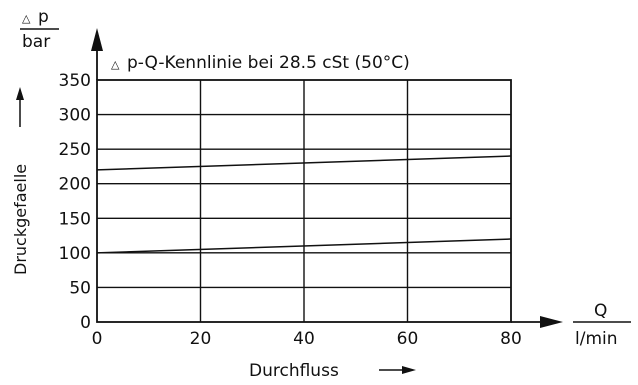 Image resolution: width=638 pixels, height=385 pixels. Describe the element at coordinates (26, 18) in the screenshot. I see `y-axis-symbol: △` at that location.